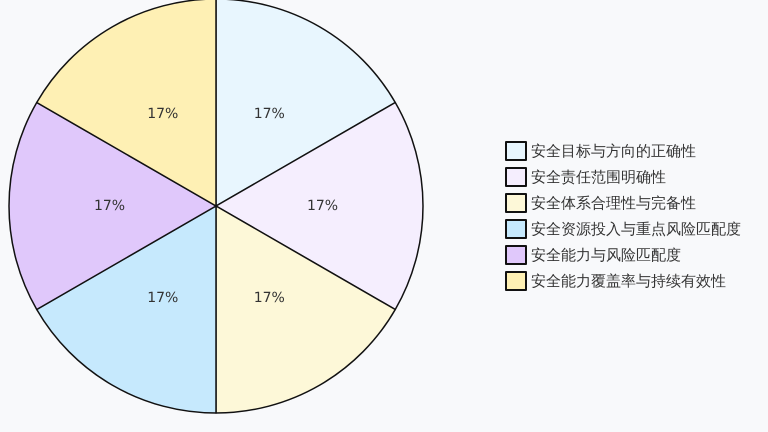 The height and width of the screenshot is (432, 768). I want to click on legend-label: 安全资源投入与重点风险匹配度, so click(636, 229).